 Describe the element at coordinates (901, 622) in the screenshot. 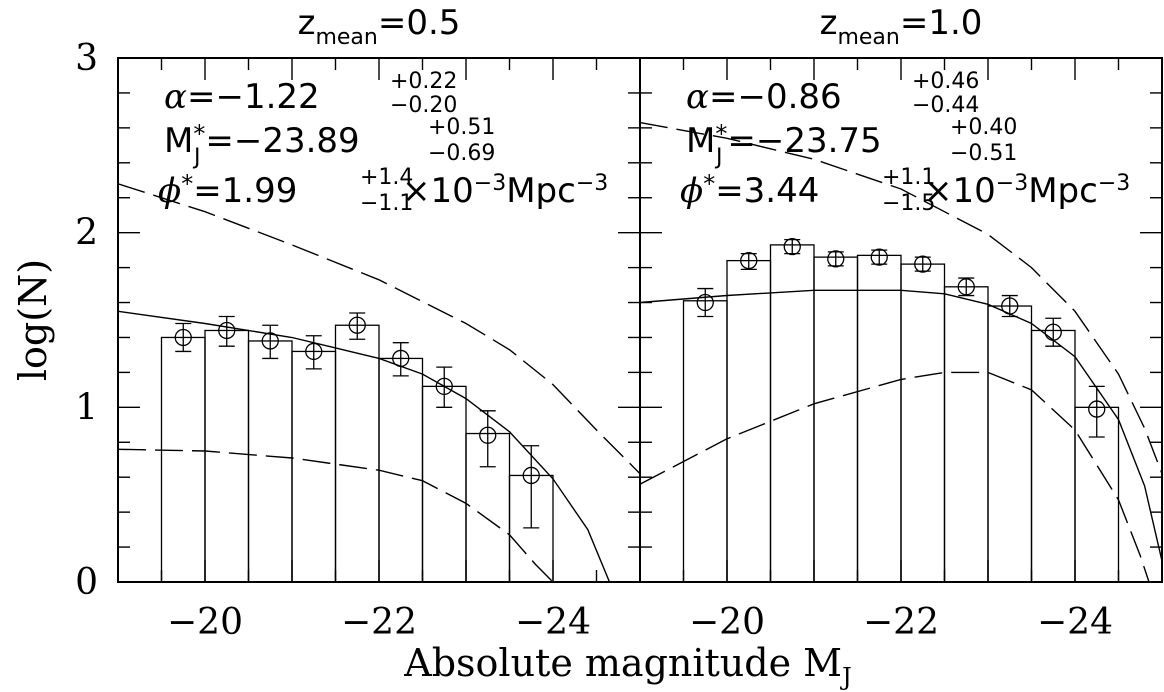

I see `x-tick-label: −22` at that location.